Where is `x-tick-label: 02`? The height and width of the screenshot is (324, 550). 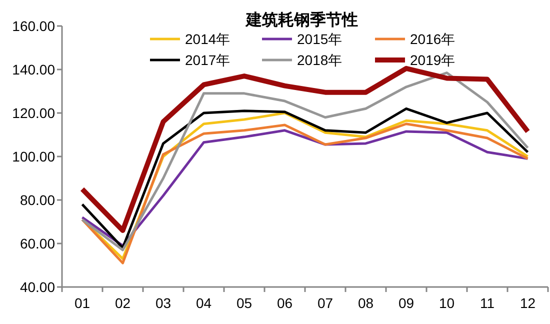
x-tick-label: 02 is located at coordinates (122, 303).